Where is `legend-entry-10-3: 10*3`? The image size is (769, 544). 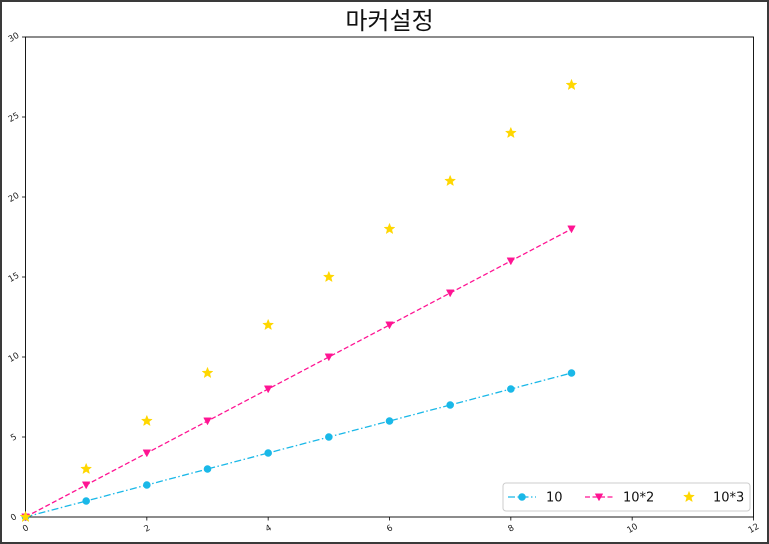
legend-entry-10-3: 10*3 is located at coordinates (713, 498).